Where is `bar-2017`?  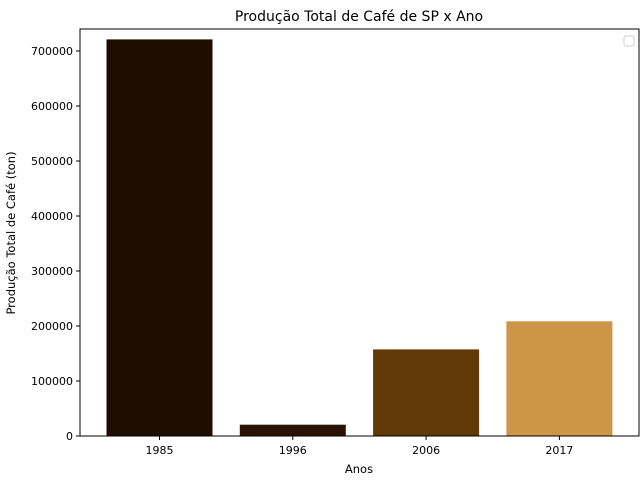
bar-2017 is located at coordinates (559, 378).